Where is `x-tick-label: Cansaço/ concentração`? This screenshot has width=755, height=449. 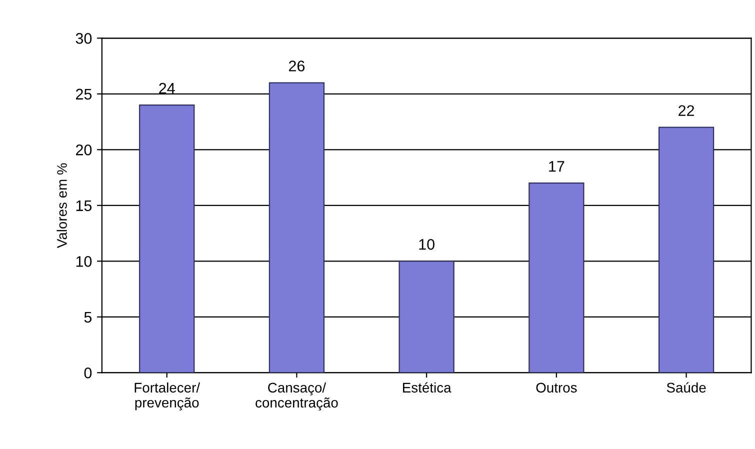 x-tick-label: Cansaço/ concentração is located at coordinates (297, 396).